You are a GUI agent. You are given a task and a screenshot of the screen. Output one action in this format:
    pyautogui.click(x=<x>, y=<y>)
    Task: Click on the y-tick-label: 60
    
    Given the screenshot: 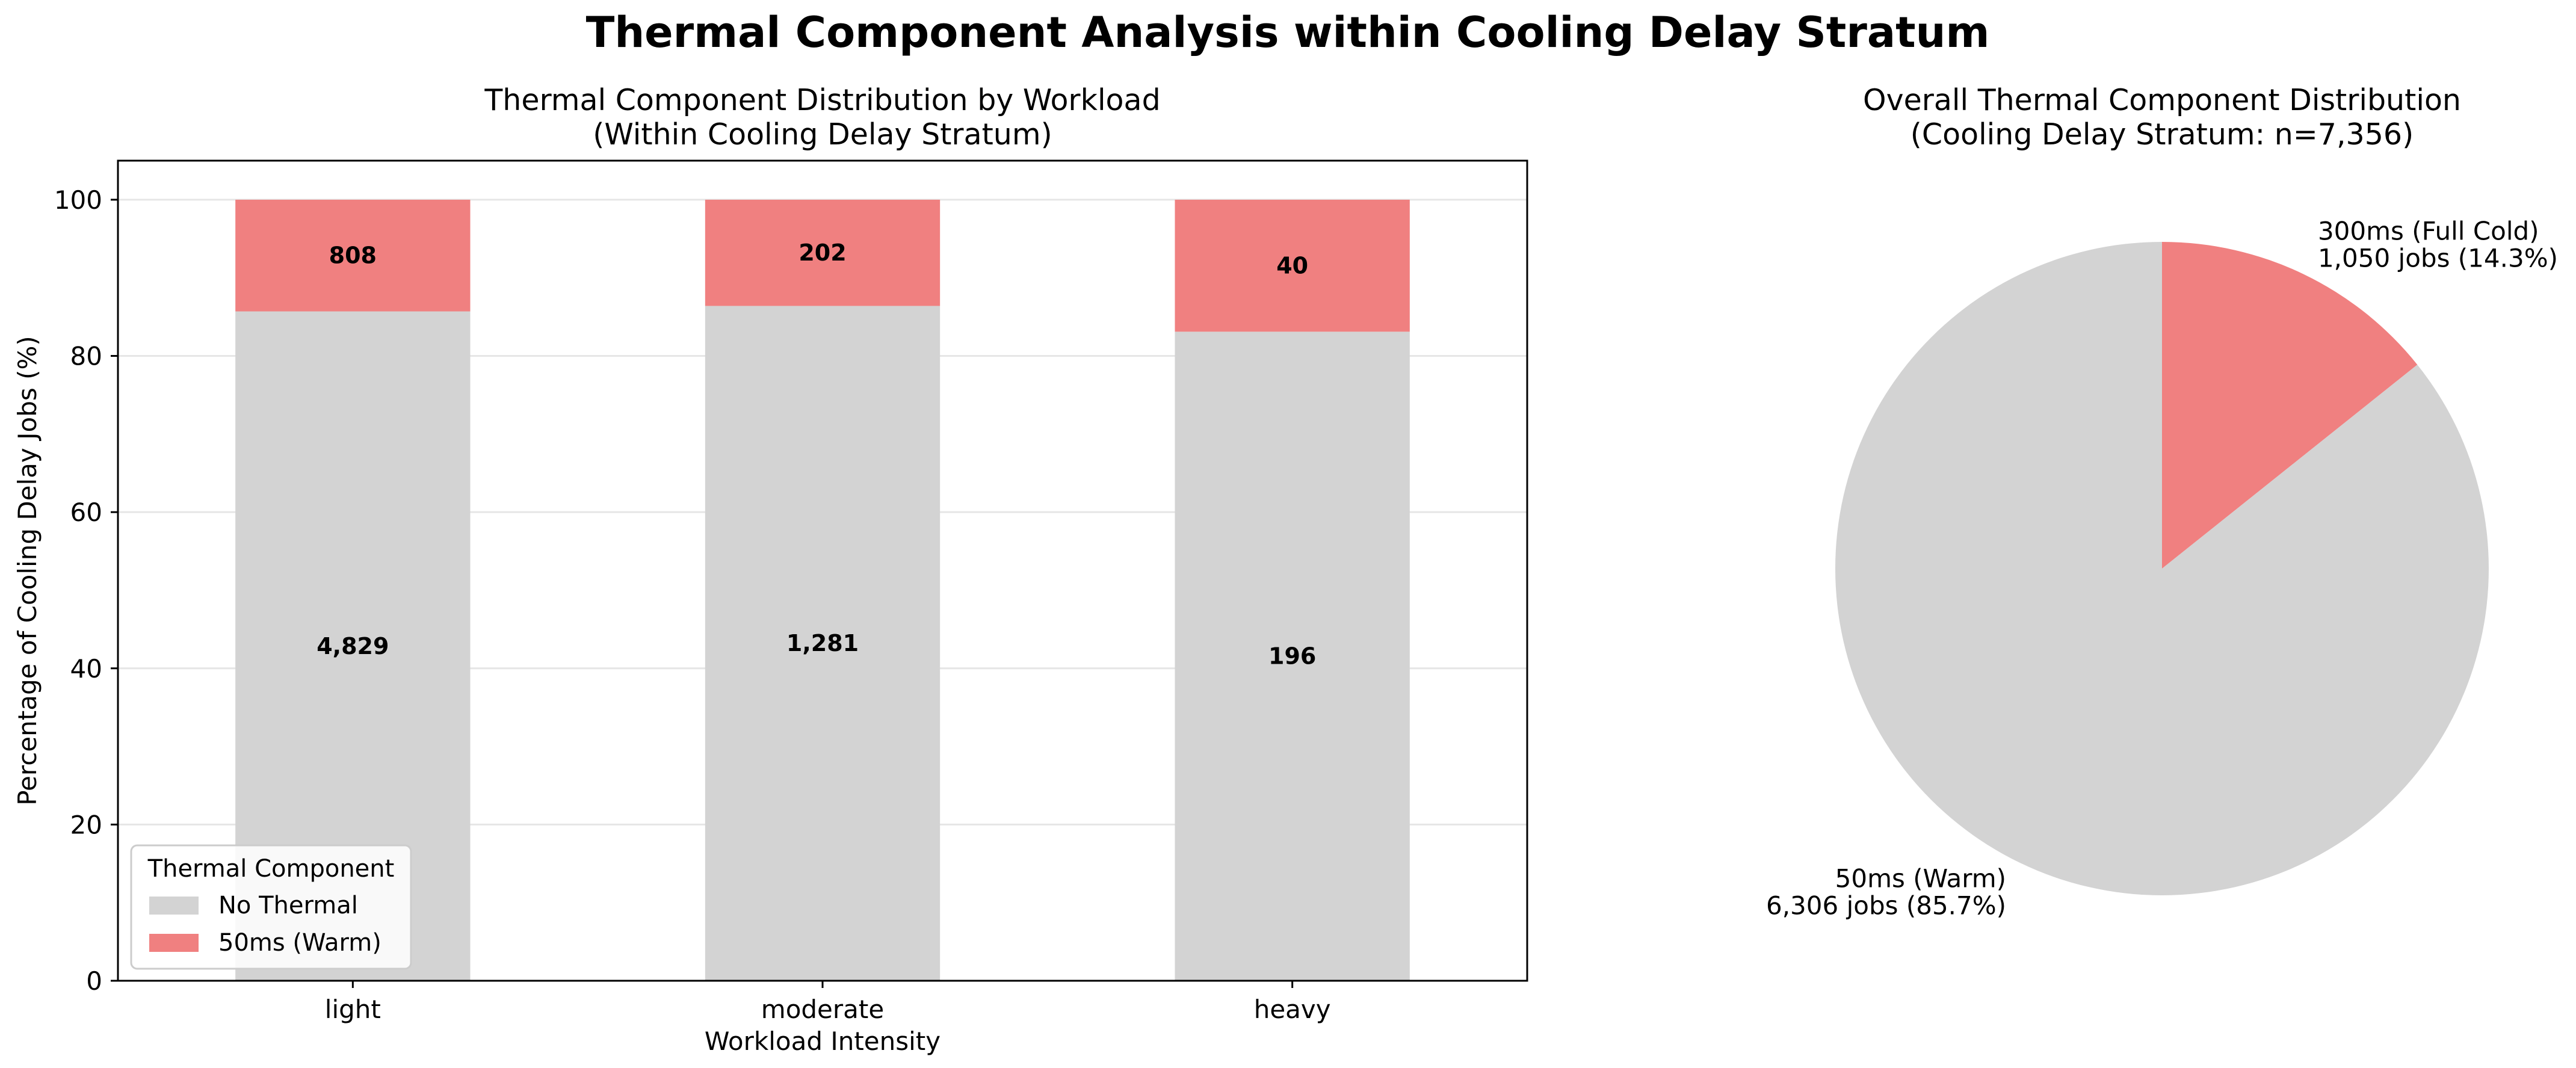 What is the action you would take?
    pyautogui.click(x=86, y=512)
    